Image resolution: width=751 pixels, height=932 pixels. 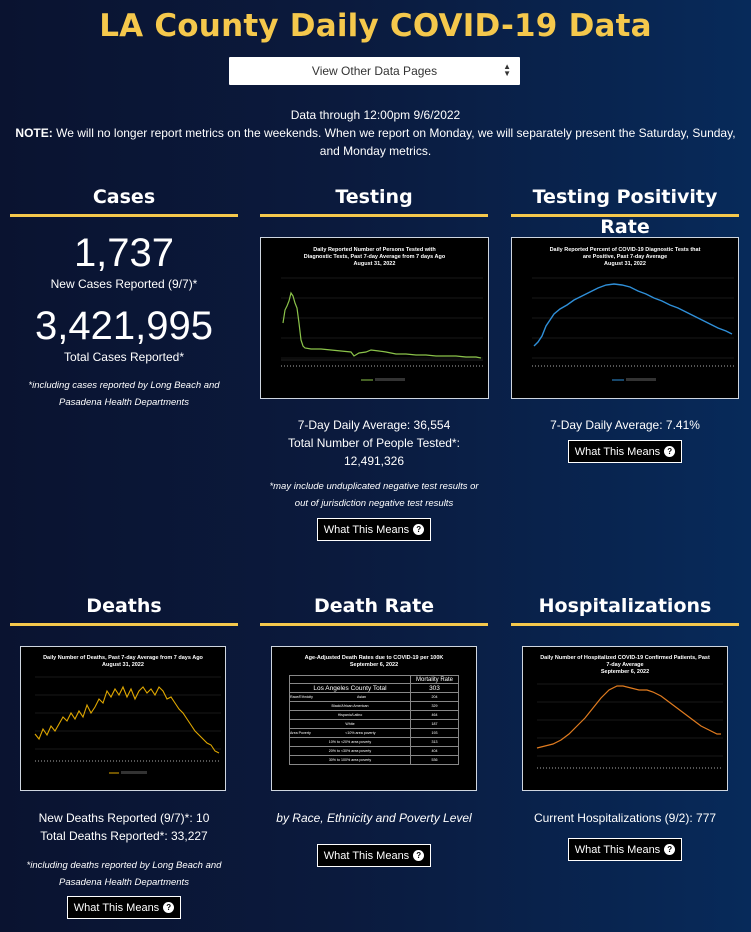 What do you see at coordinates (350, 724) in the screenshot?
I see `row-label: White` at bounding box center [350, 724].